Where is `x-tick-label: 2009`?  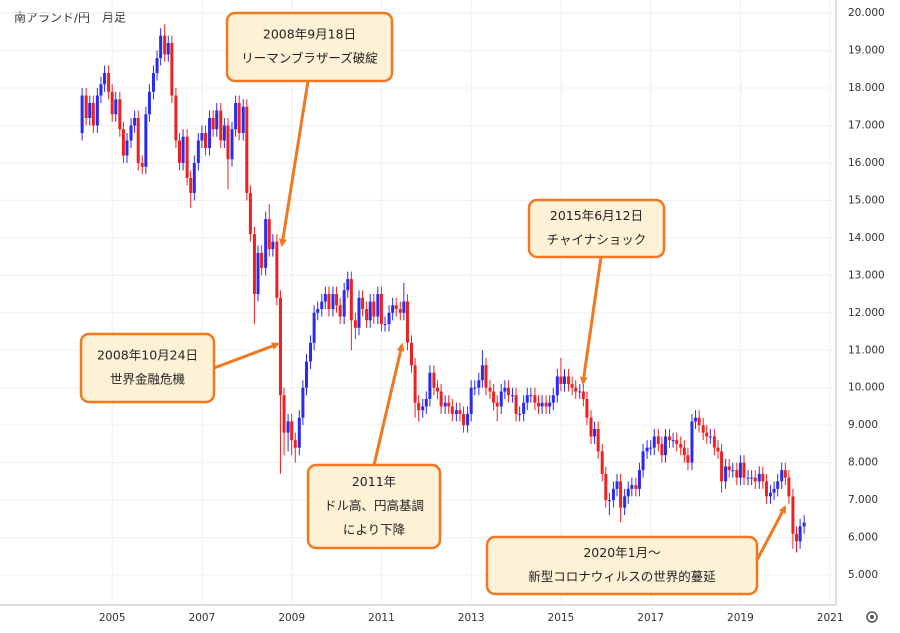 x-tick-label: 2009 is located at coordinates (291, 618).